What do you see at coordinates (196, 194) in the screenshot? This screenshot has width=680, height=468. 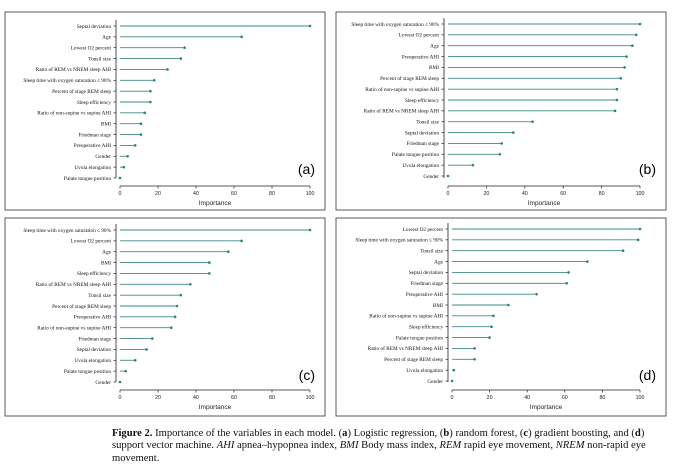 I see `x-tick-label: 40` at bounding box center [196, 194].